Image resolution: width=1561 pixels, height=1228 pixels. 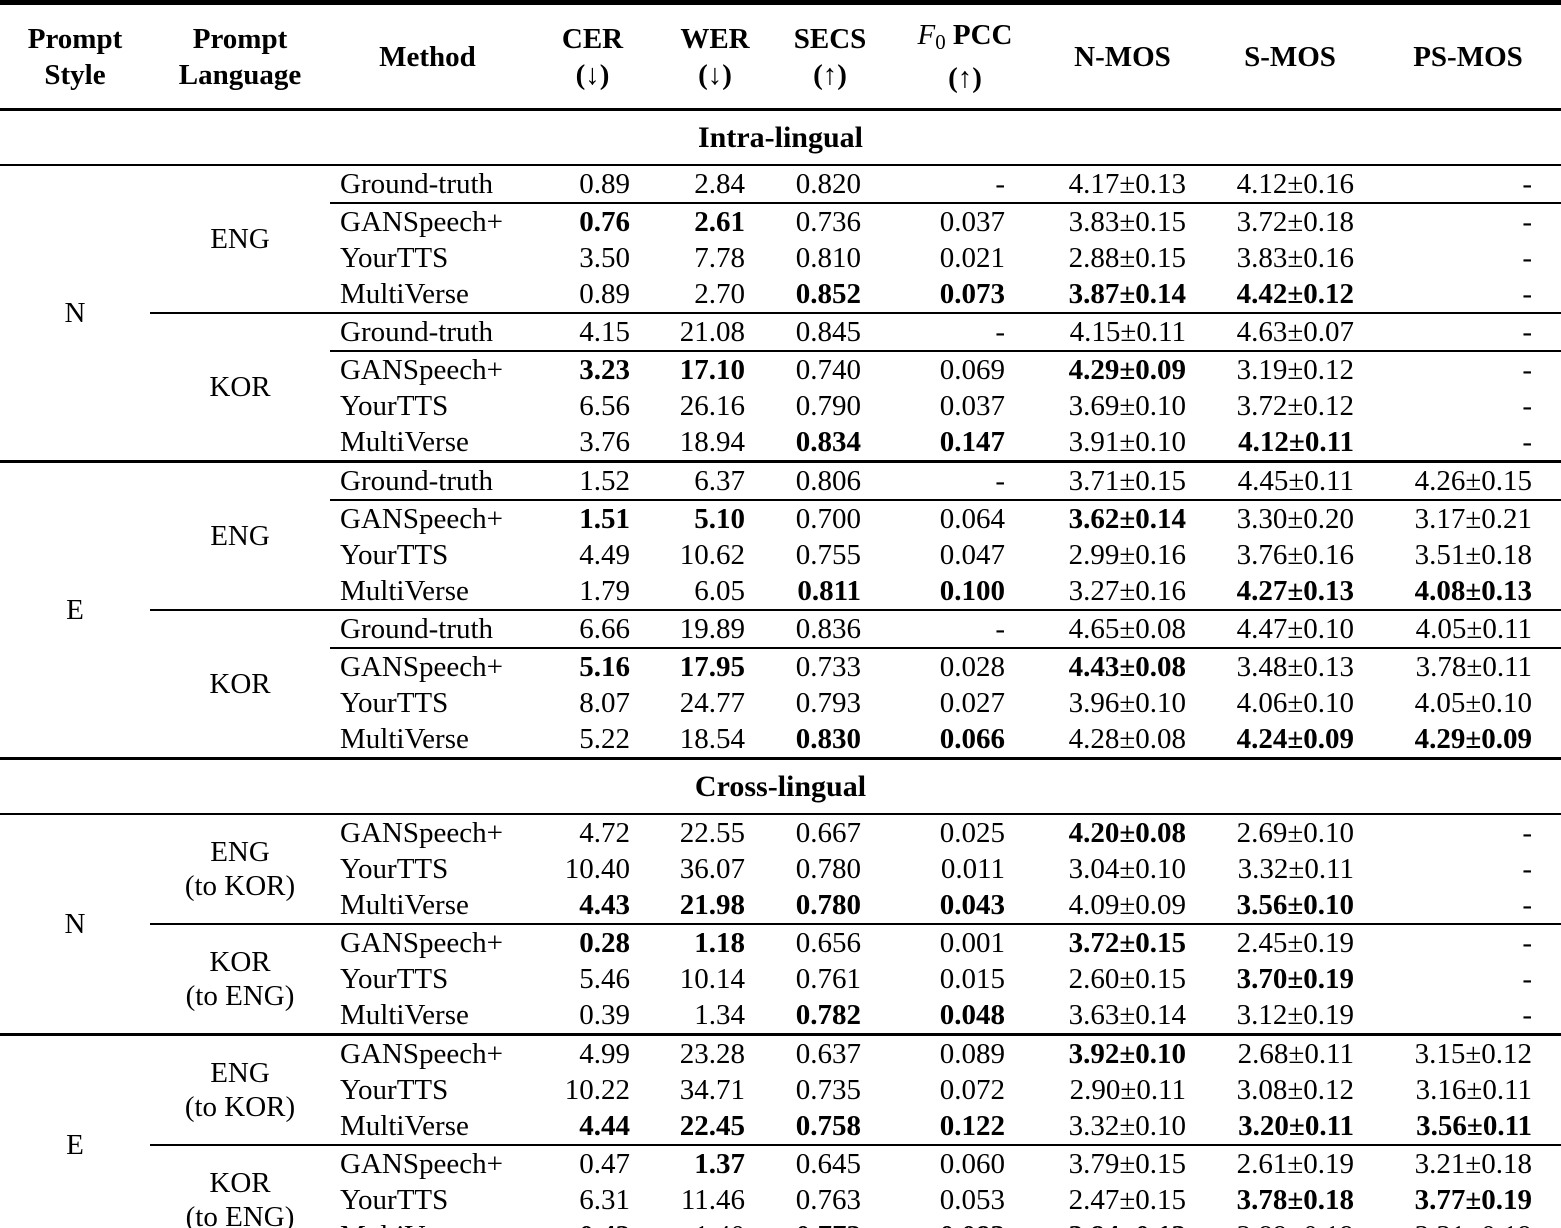 I want to click on secs-value: 0.806, so click(x=830, y=480).